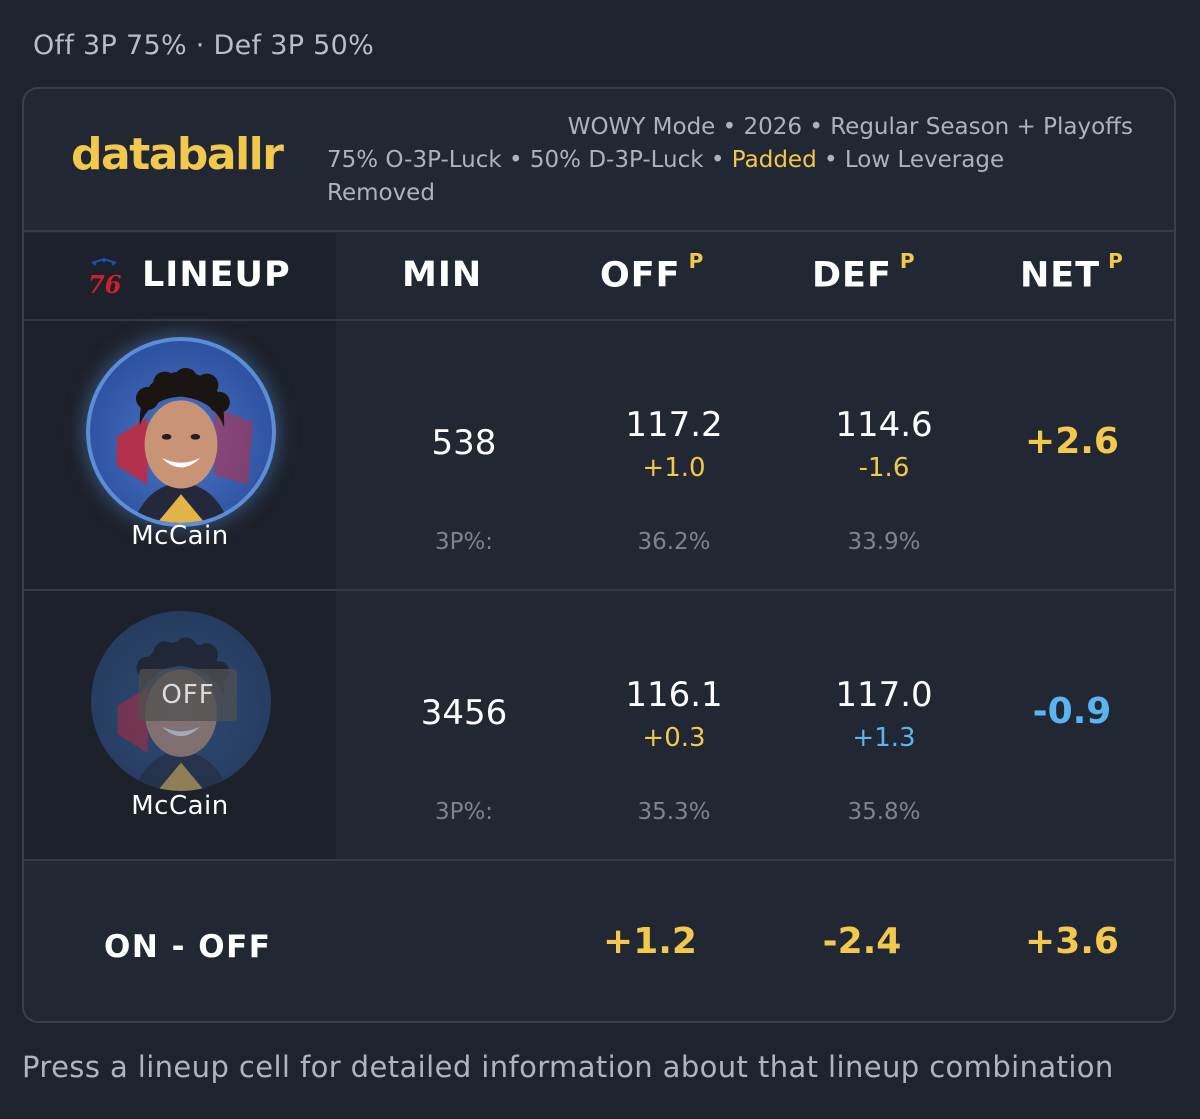 This screenshot has height=1119, width=1200. What do you see at coordinates (188, 947) in the screenshot?
I see `on-off-label: ON - OFF` at bounding box center [188, 947].